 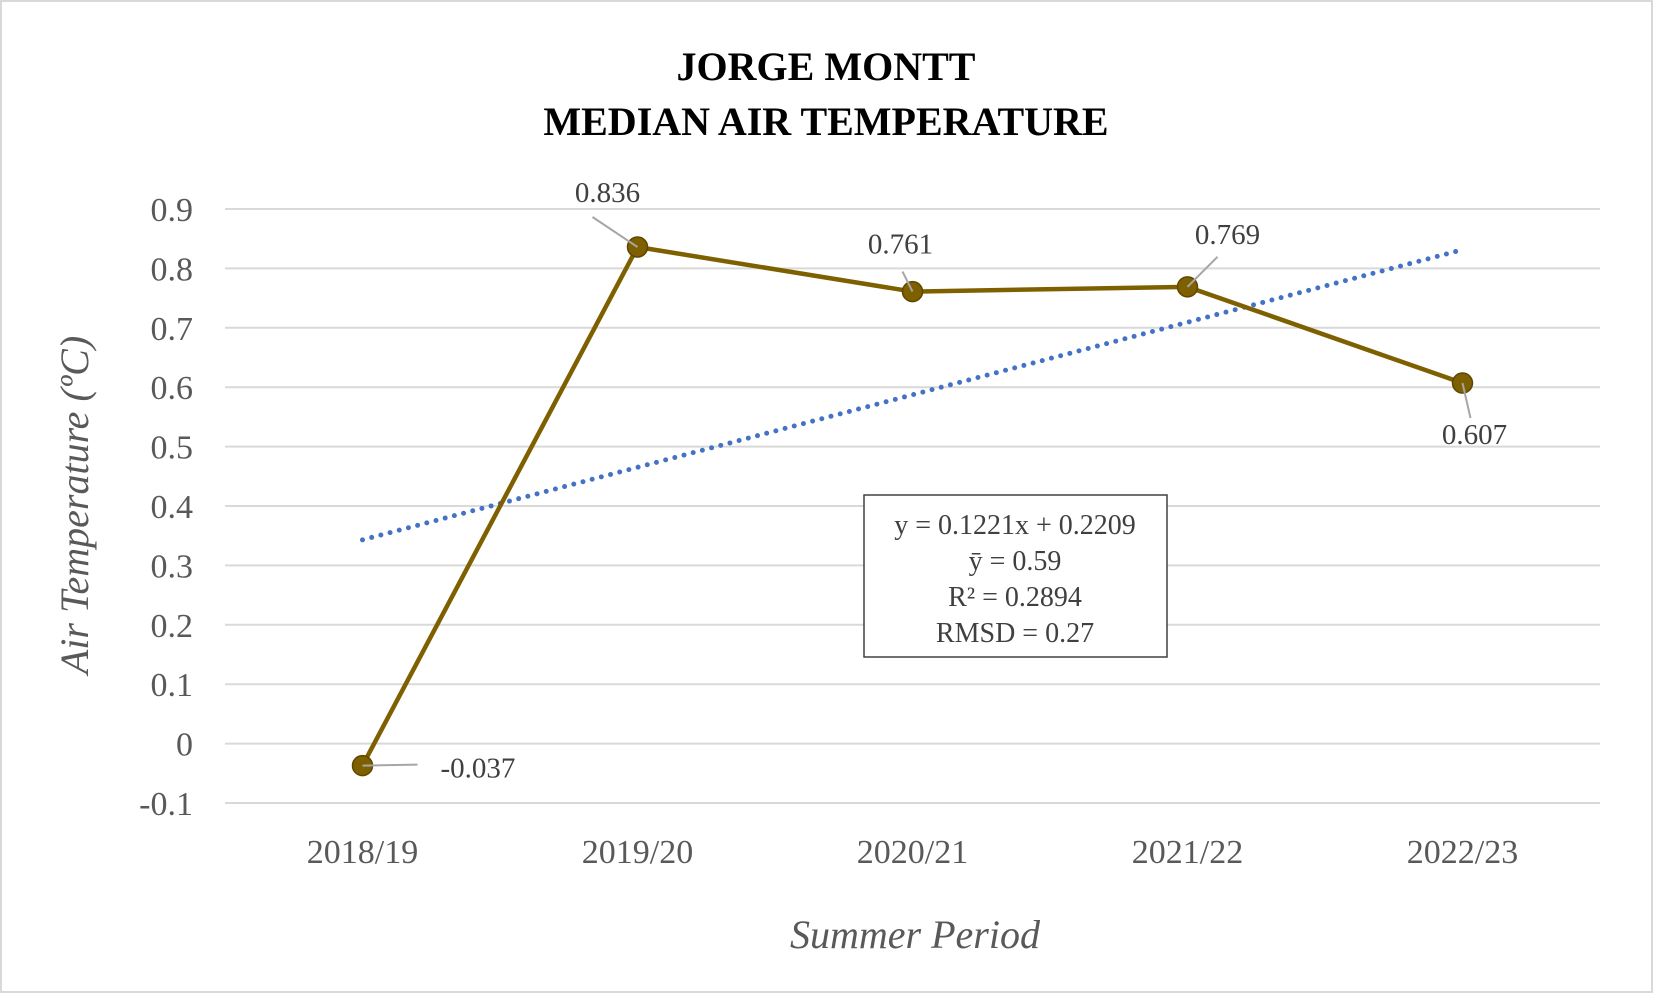 I want to click on x-tick-label: 2018/19, so click(x=362, y=852).